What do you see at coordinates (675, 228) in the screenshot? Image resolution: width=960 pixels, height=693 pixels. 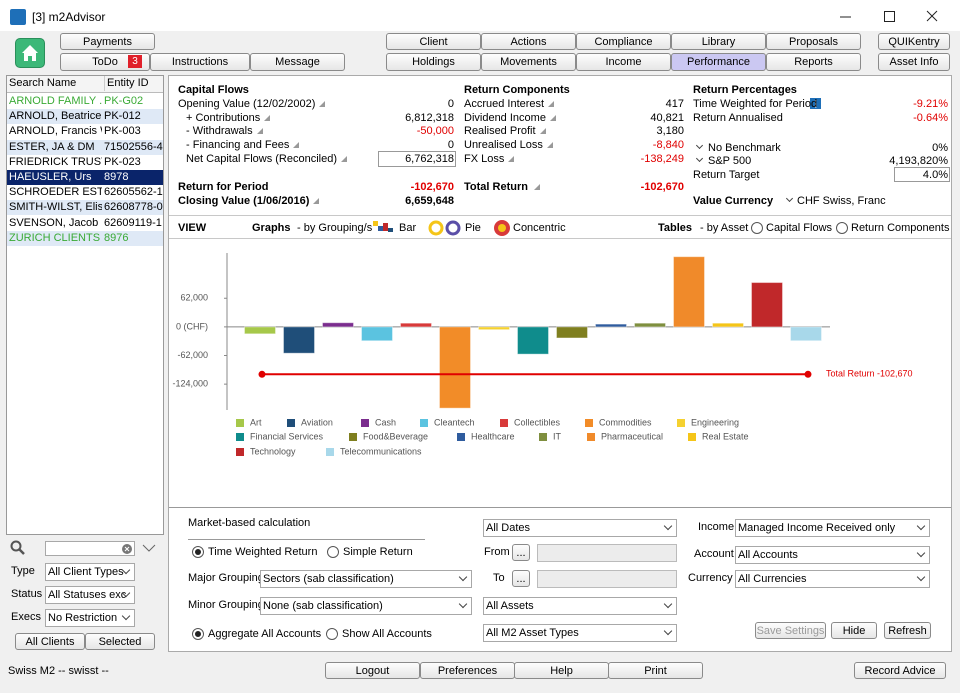 I see `label: Tables` at bounding box center [675, 228].